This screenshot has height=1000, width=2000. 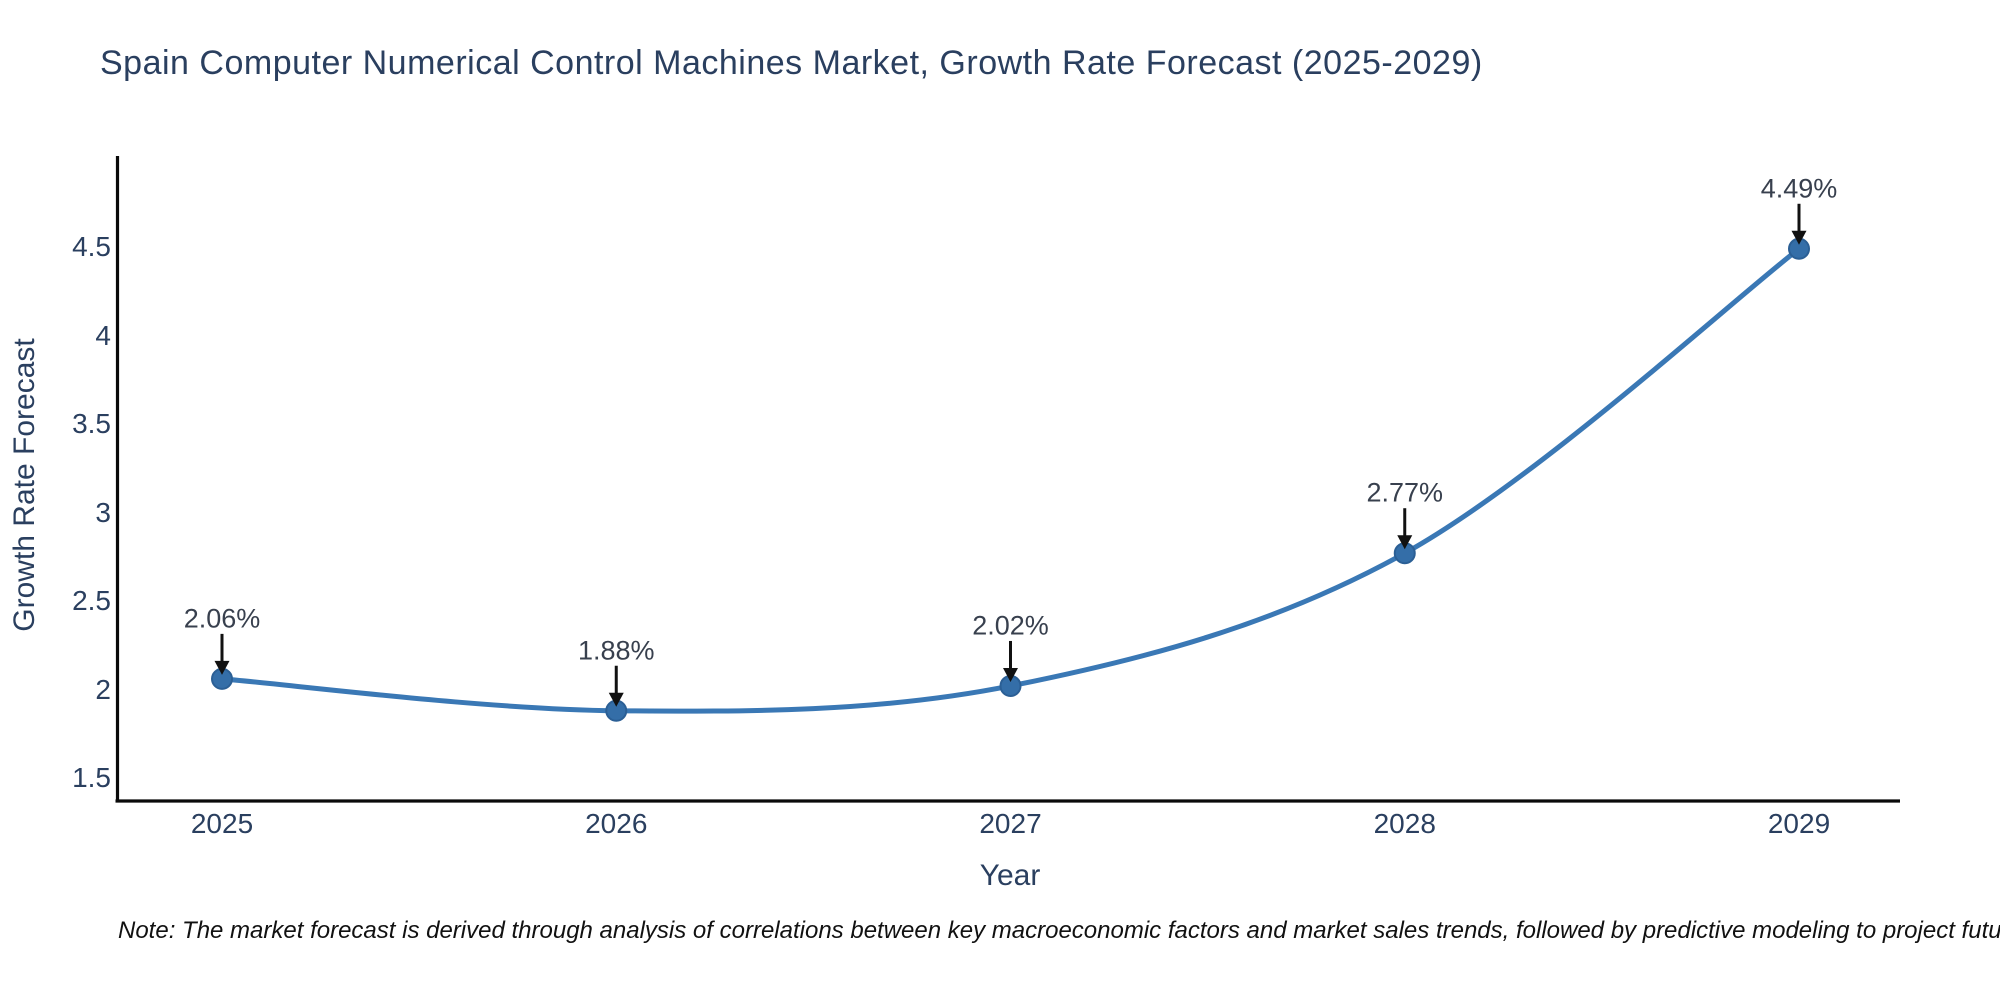 I want to click on point-label-2027: 2.02%, so click(x=1010, y=625).